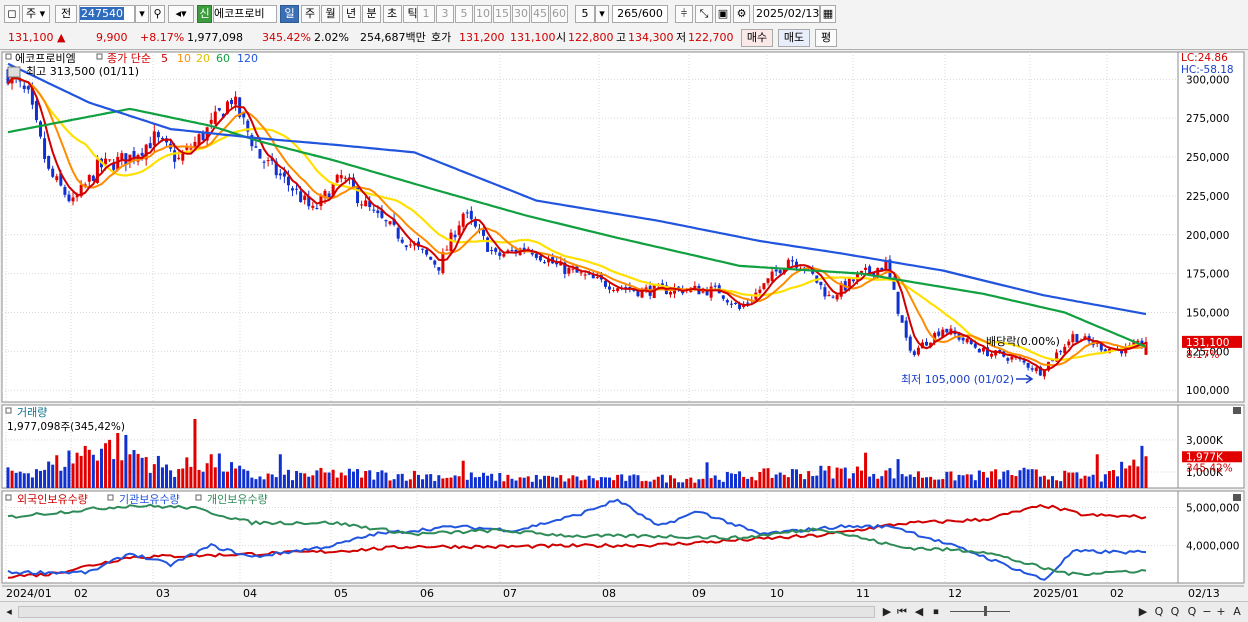 The image size is (1248, 622). What do you see at coordinates (1207, 611) in the screenshot?
I see `scroll-control-8: −` at bounding box center [1207, 611].